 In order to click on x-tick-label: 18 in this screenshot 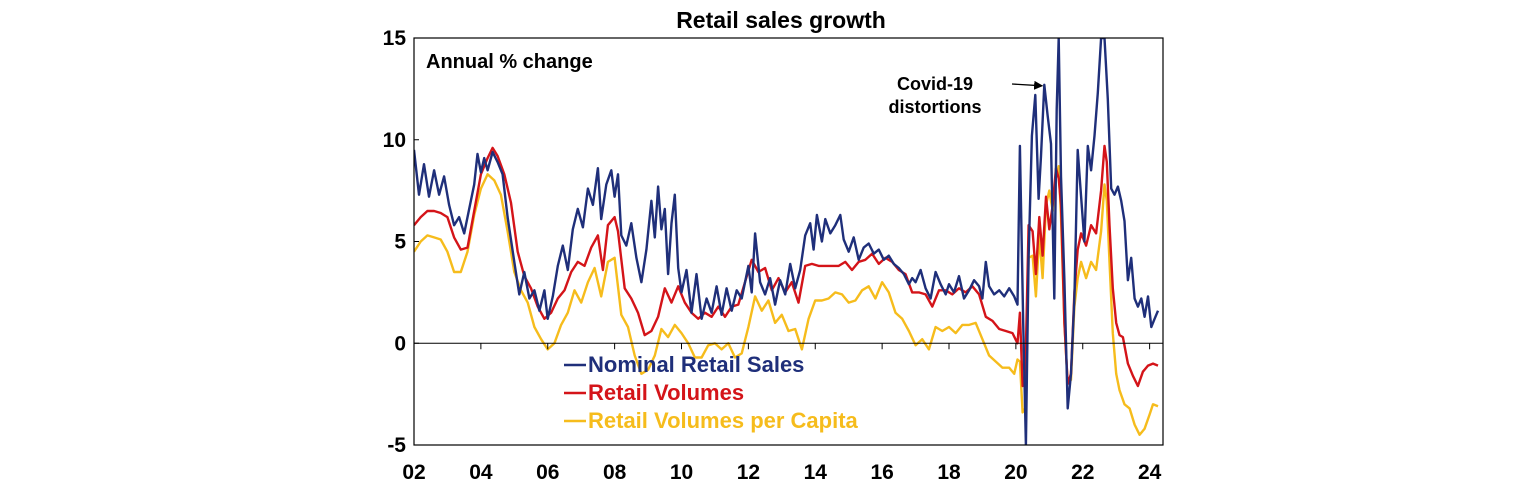, I will do `click(949, 472)`.